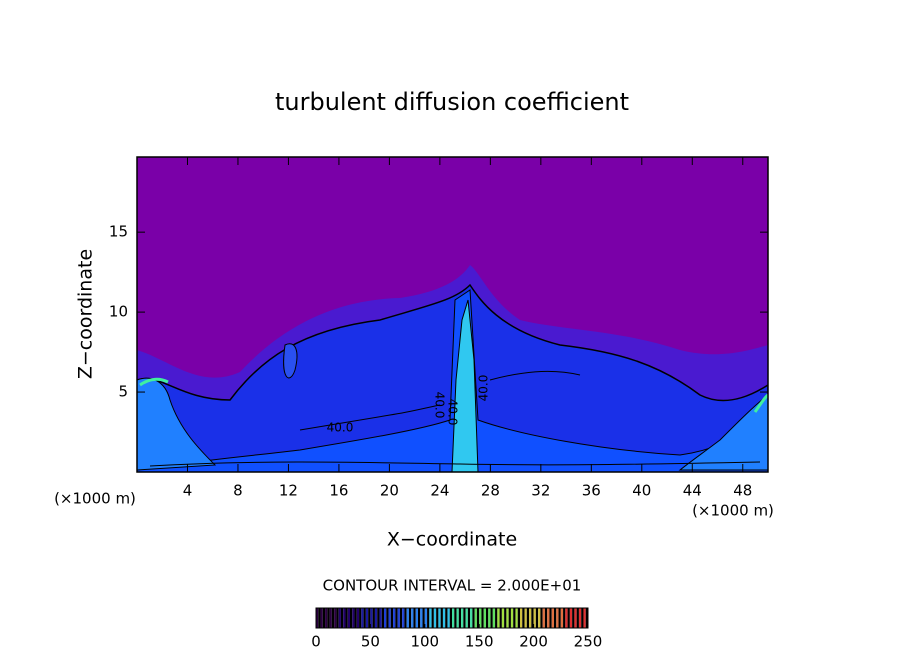 Image resolution: width=904 pixels, height=658 pixels. Describe the element at coordinates (288, 491) in the screenshot. I see `x-tick-label: 12` at that location.